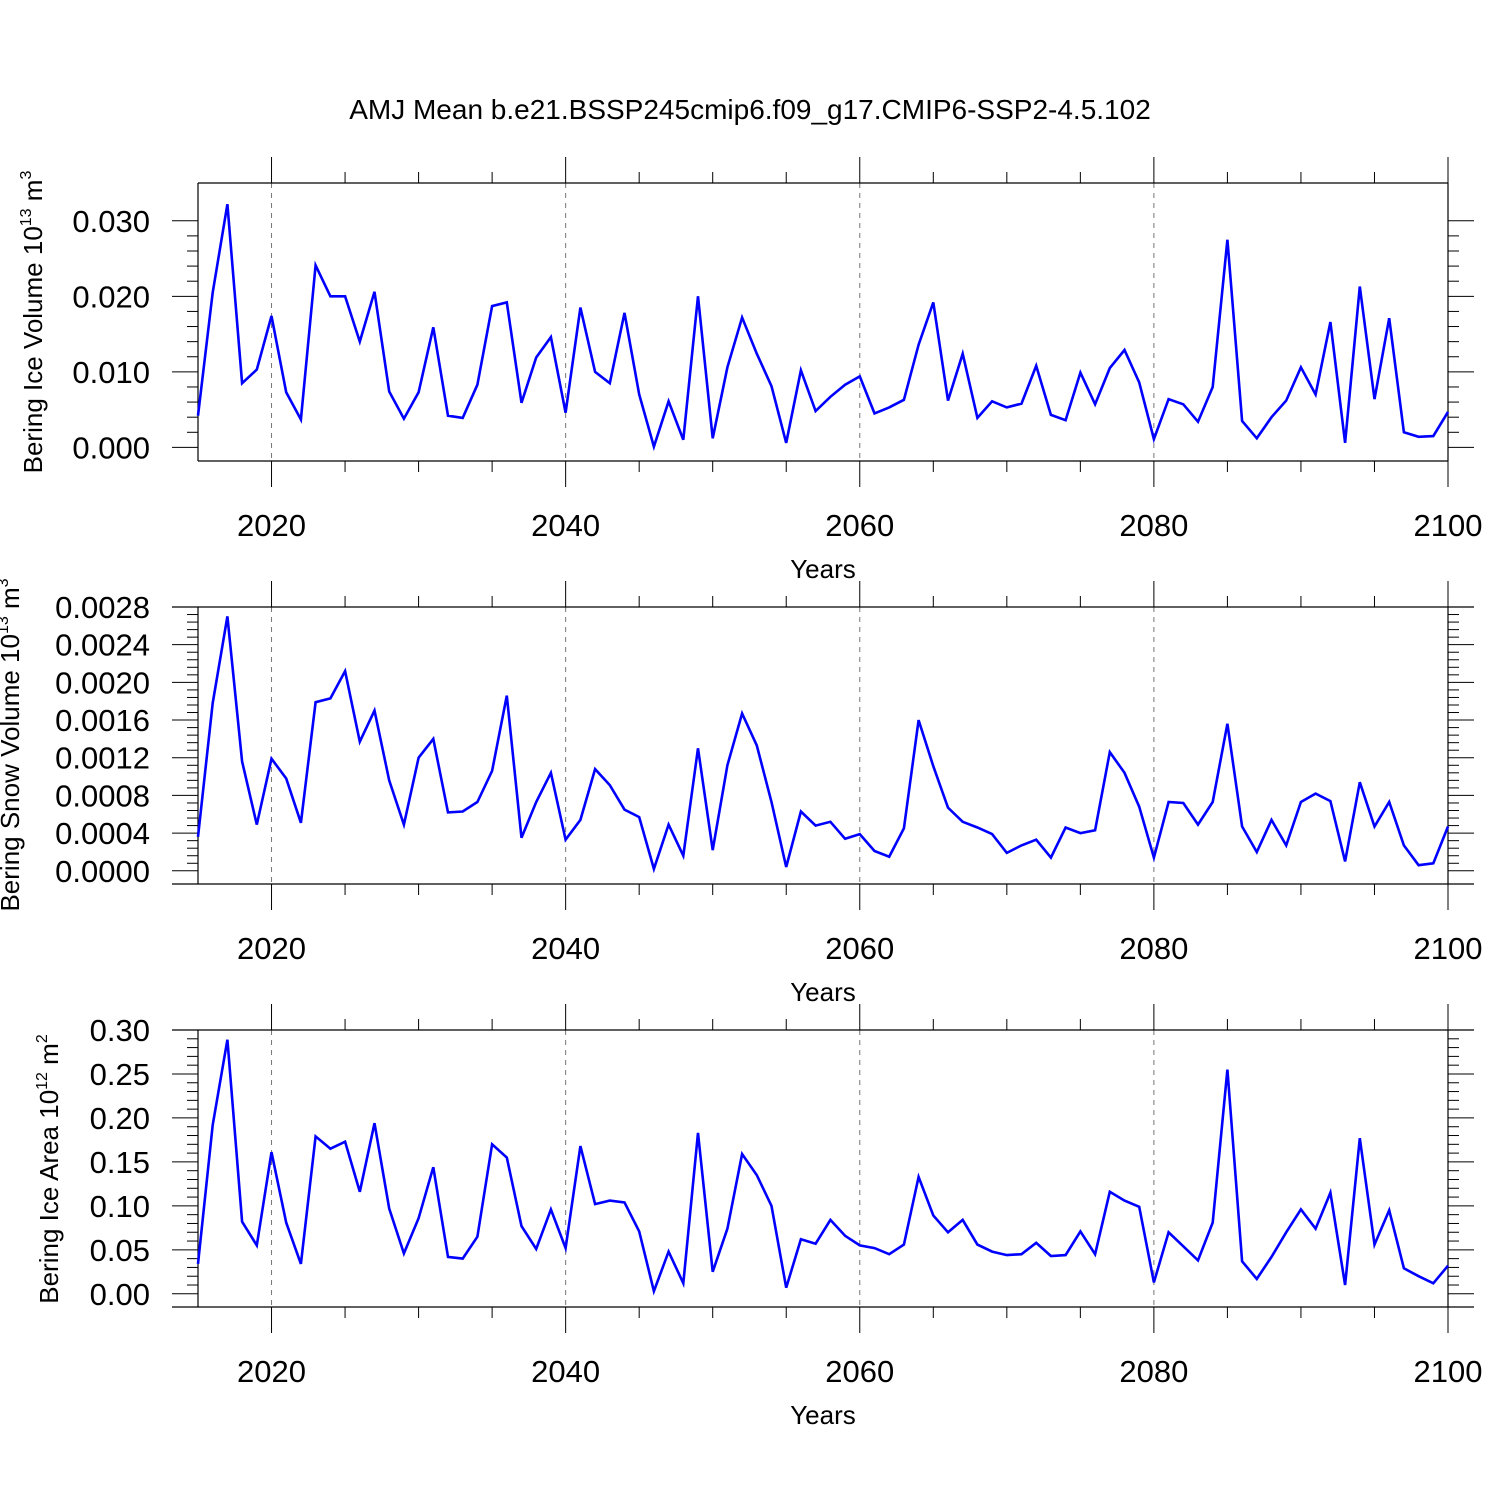 The height and width of the screenshot is (1505, 1500). I want to click on y-axis-label: Bering Snow Volume 1013 m3, so click(12, 744).